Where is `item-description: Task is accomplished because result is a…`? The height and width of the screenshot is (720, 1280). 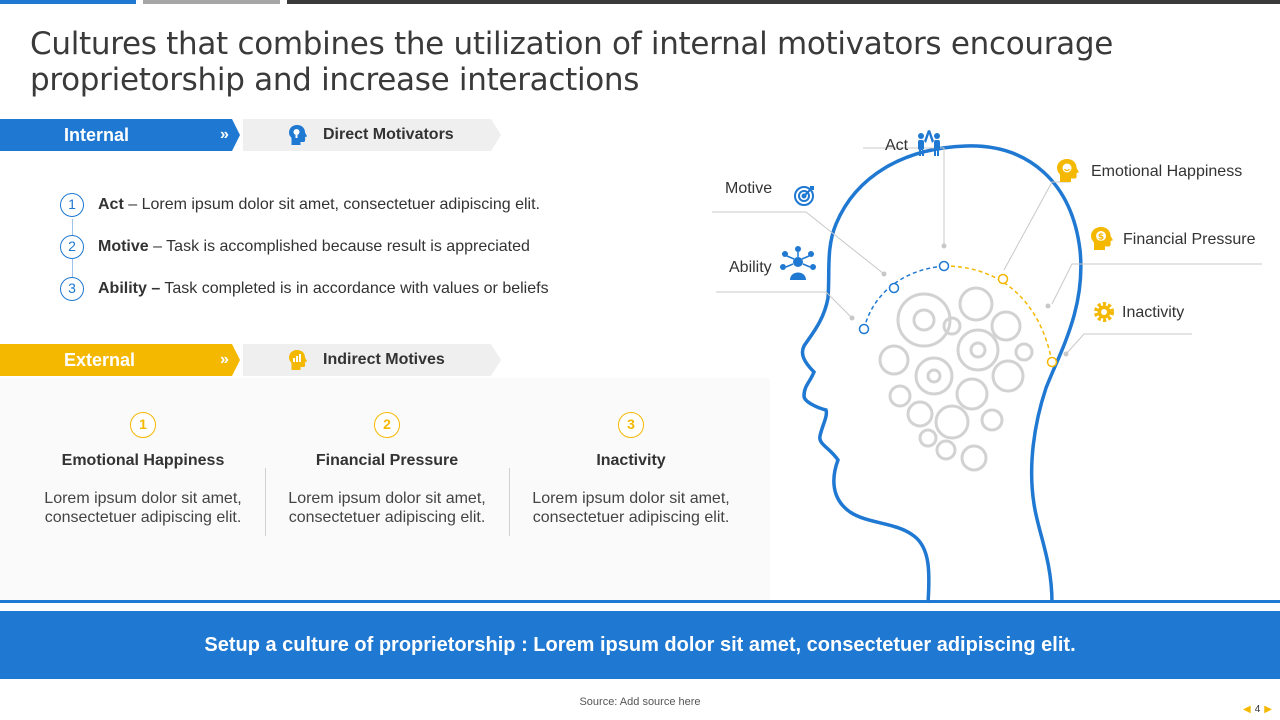 item-description: Task is accomplished because result is a… is located at coordinates (348, 246).